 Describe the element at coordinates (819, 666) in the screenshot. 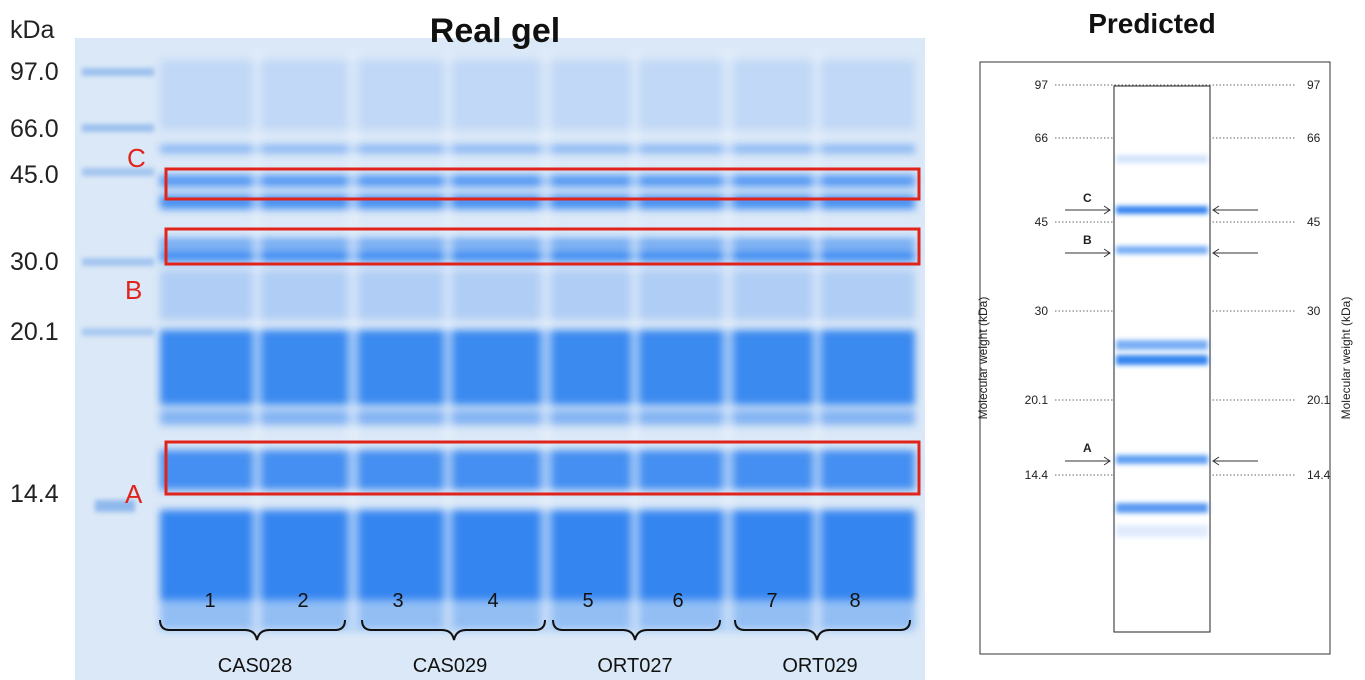

I see `group-label: ORT029` at that location.